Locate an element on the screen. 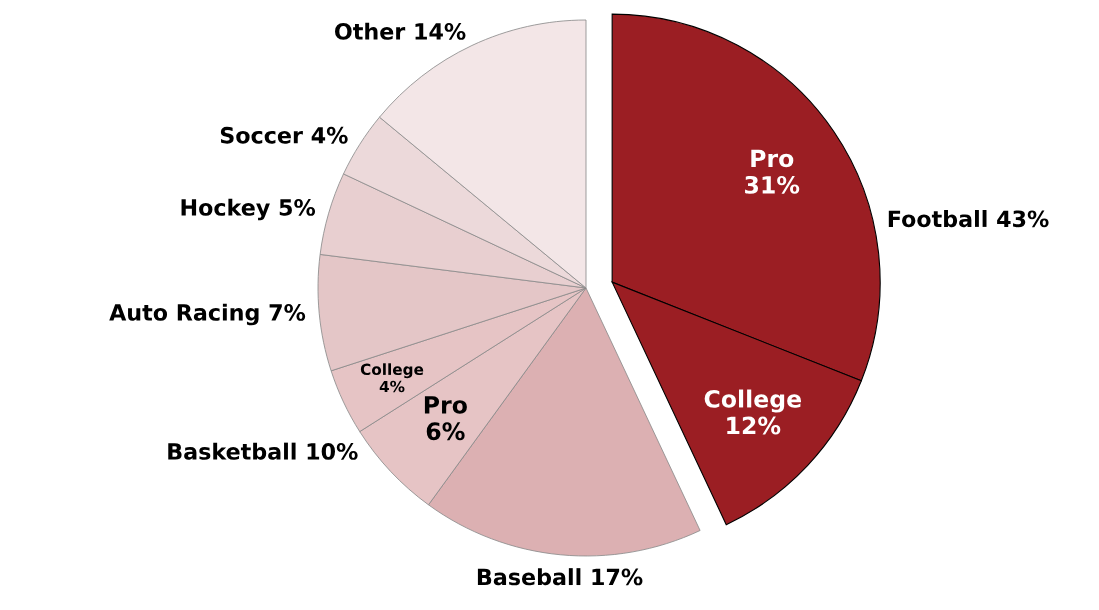  slice-label: Baseball 17% is located at coordinates (560, 577).